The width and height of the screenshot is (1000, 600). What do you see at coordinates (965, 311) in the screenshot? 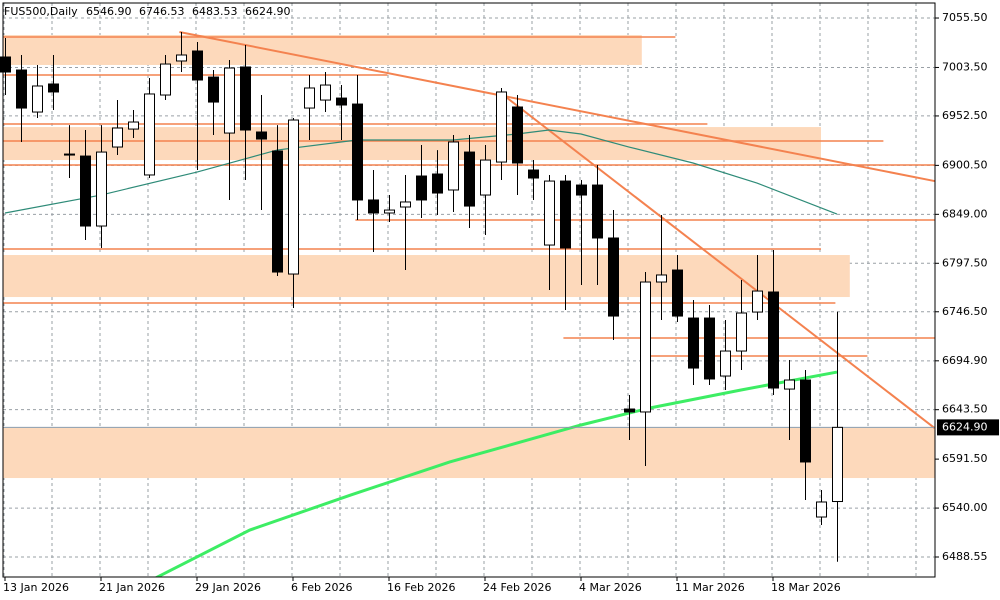
I see `y-tick-label: 6746.50` at bounding box center [965, 311].